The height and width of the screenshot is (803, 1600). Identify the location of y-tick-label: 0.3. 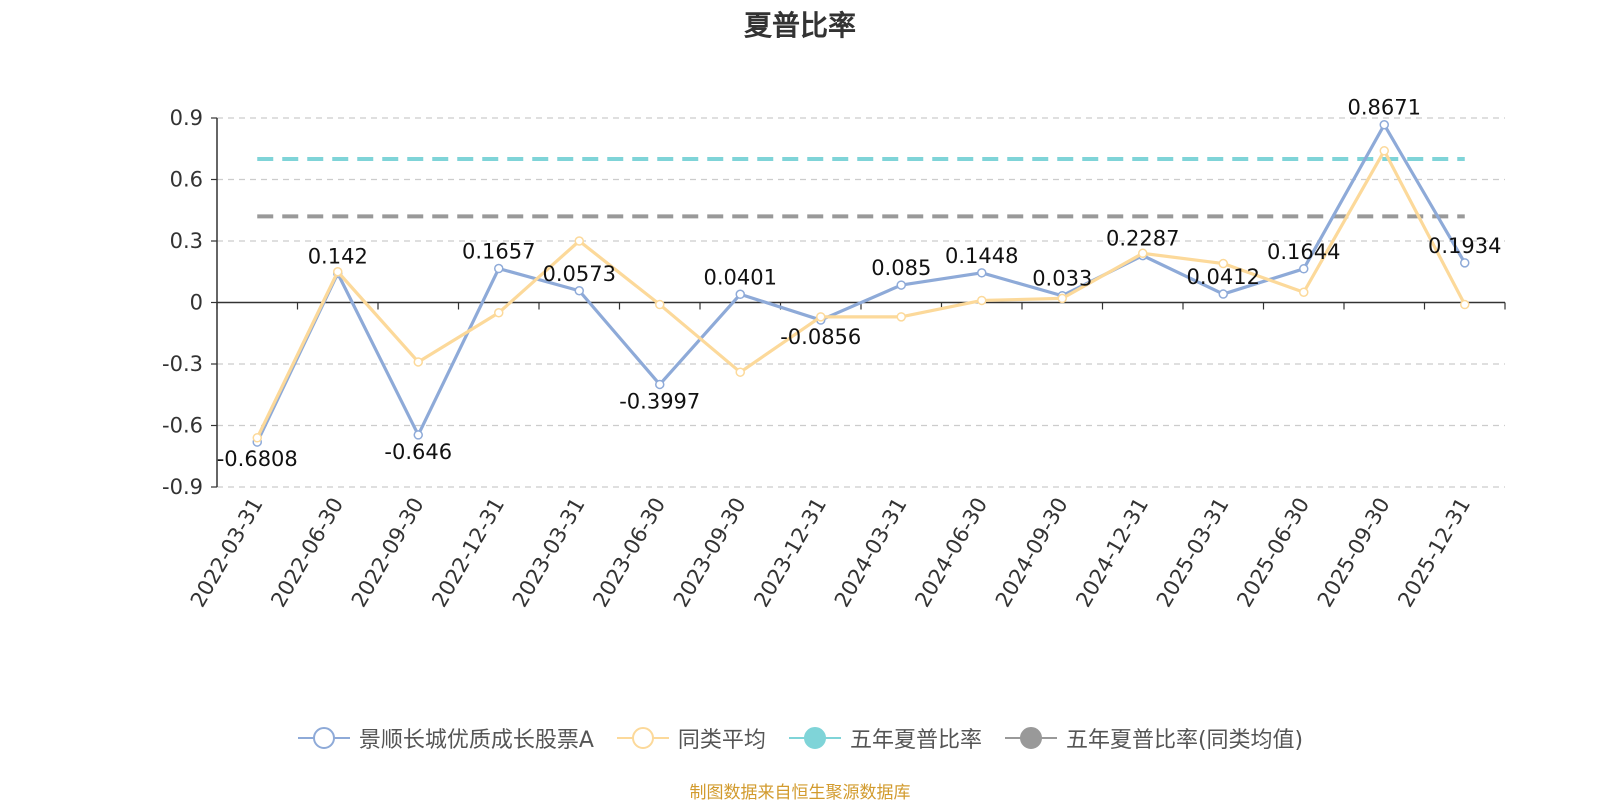
(186, 241).